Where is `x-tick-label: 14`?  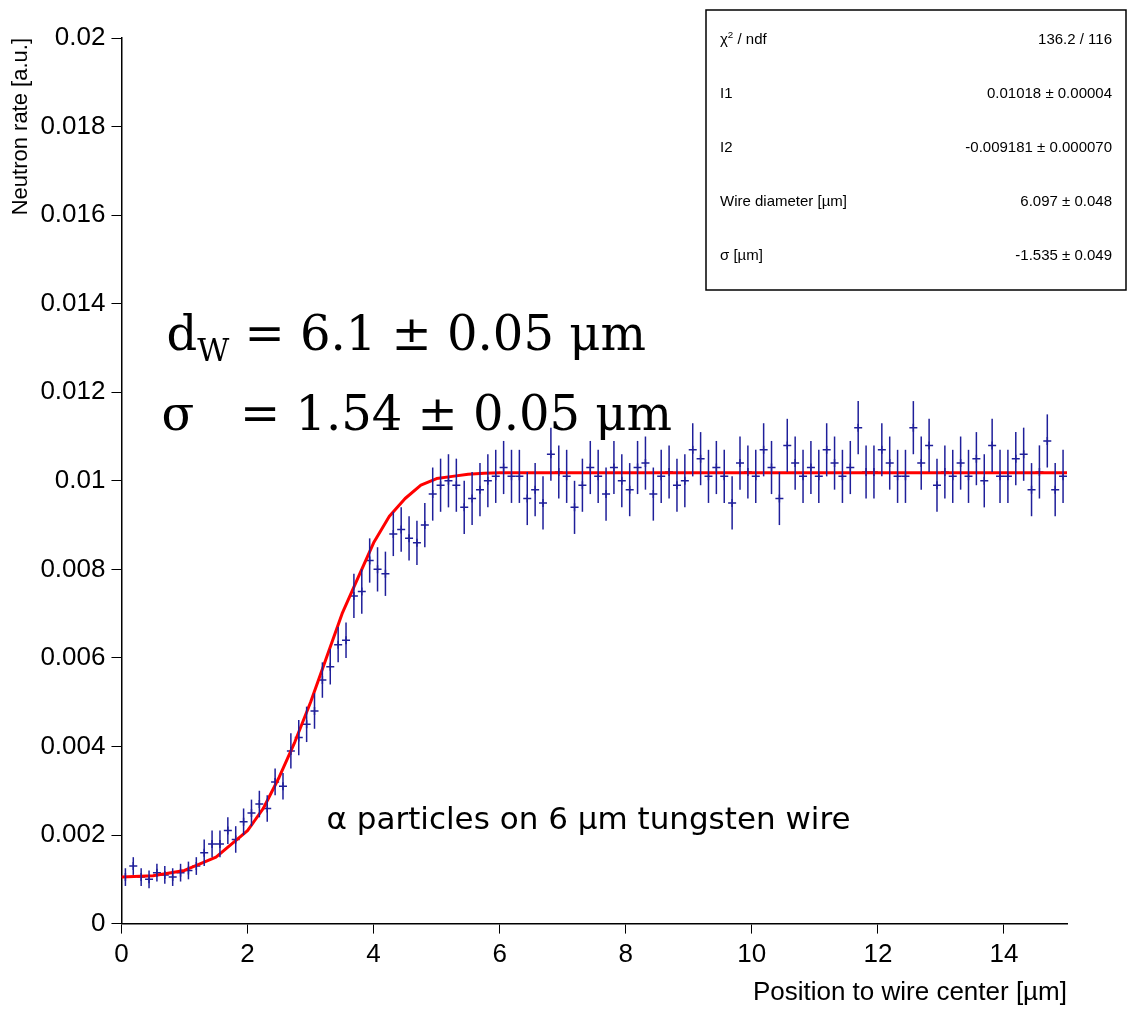
x-tick-label: 14 is located at coordinates (1004, 953).